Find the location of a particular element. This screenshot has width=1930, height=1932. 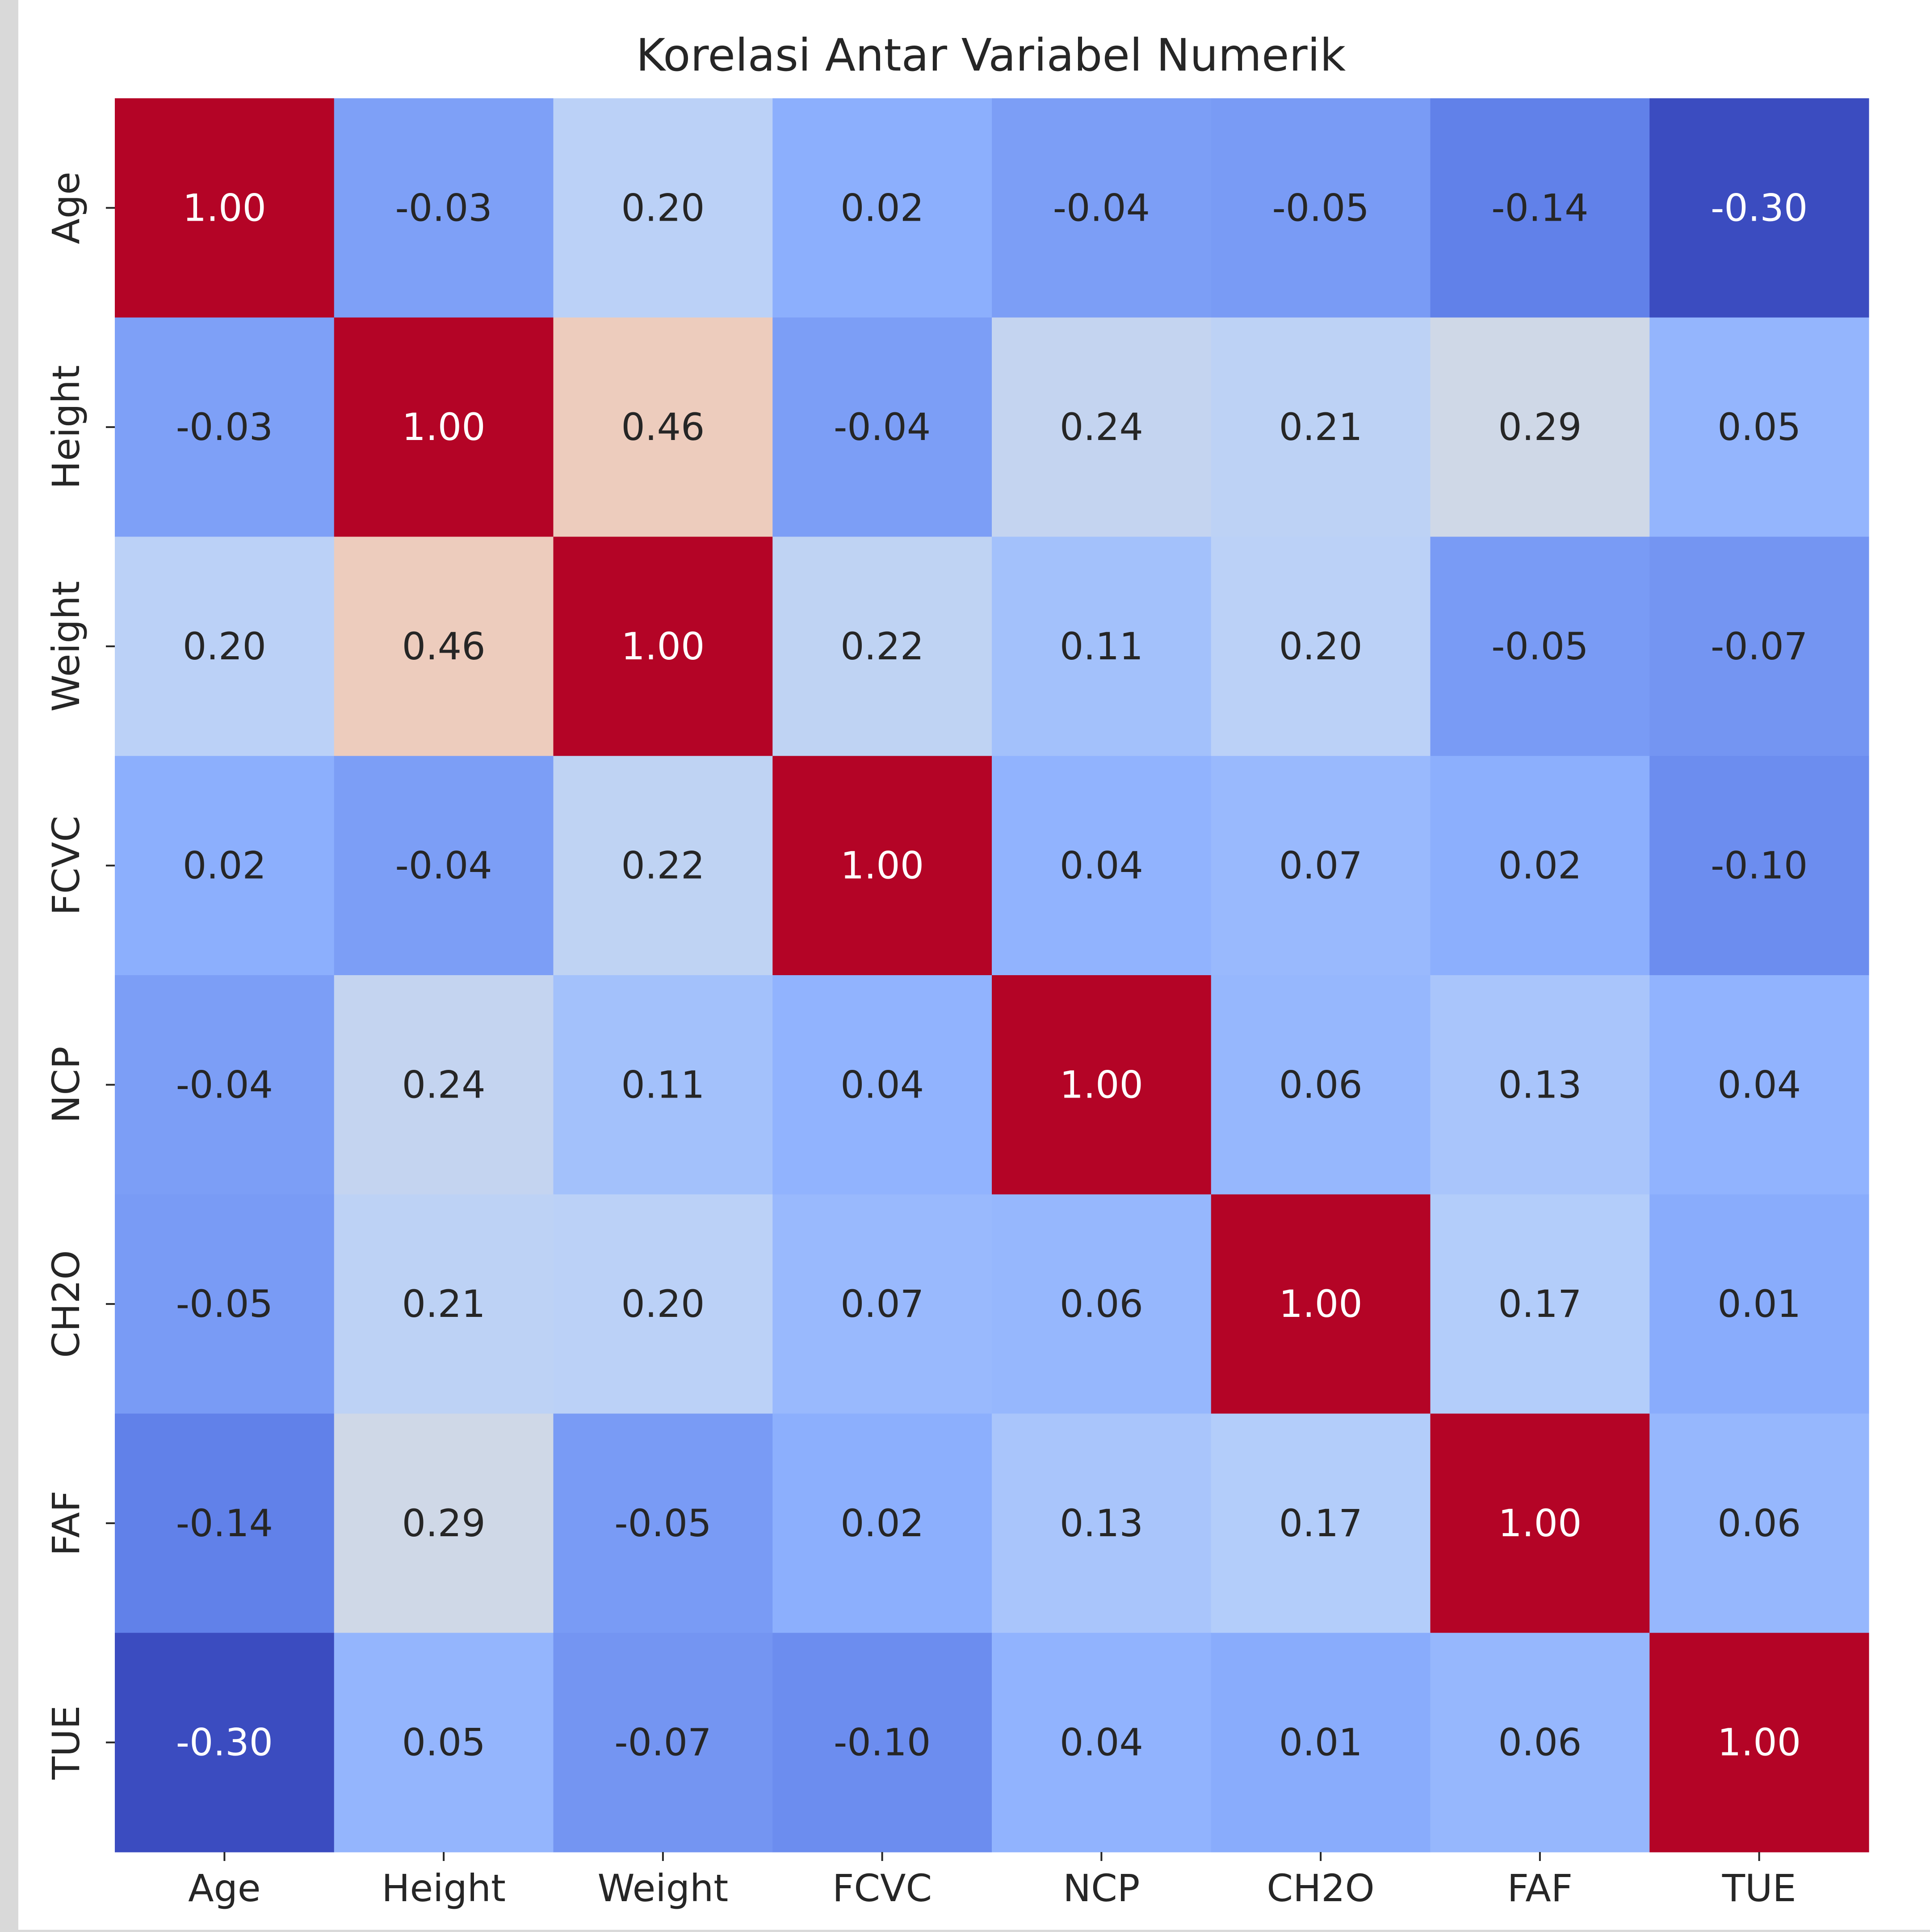

heatmap-cell-ch2o-weight is located at coordinates (663, 1304).